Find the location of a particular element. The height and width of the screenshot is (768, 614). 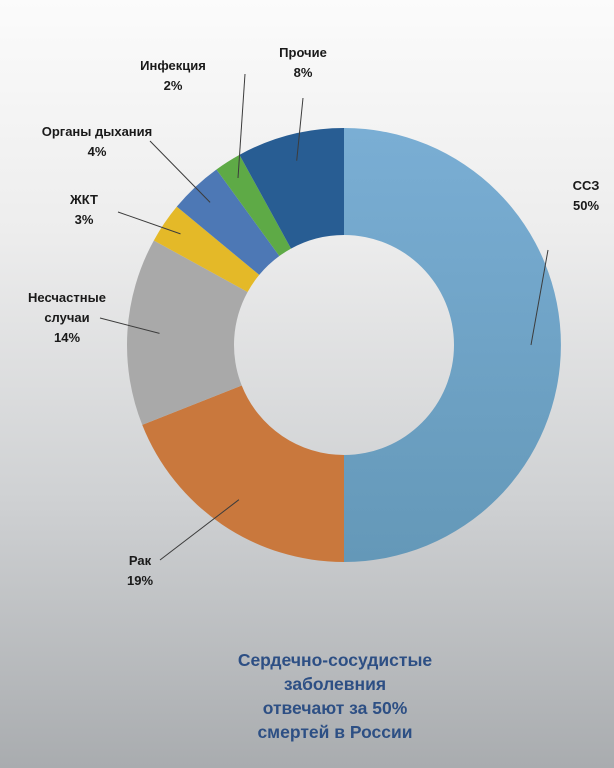

caption-line: Сердечно-сосудистые is located at coordinates (335, 660).